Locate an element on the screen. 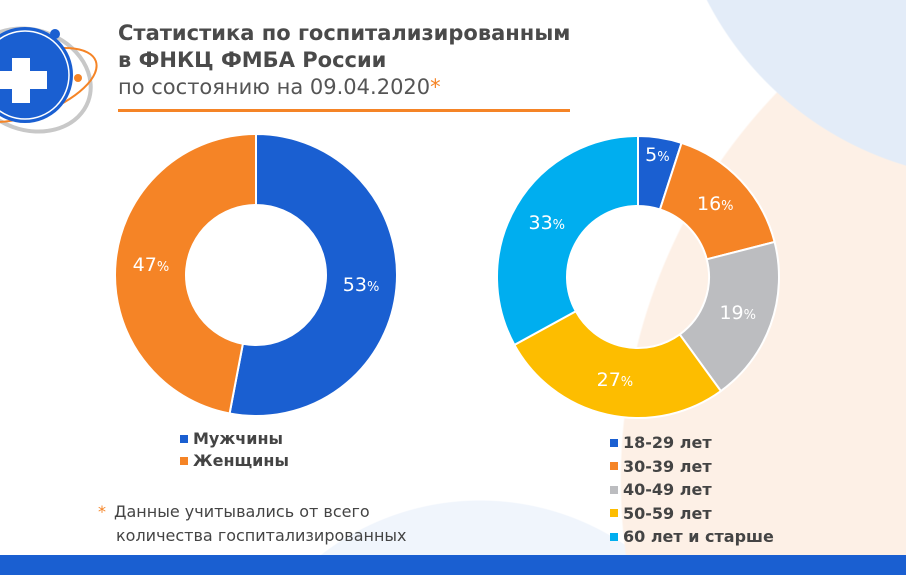 Image resolution: width=906 pixels, height=575 pixels. footer-bar is located at coordinates (453, 565).